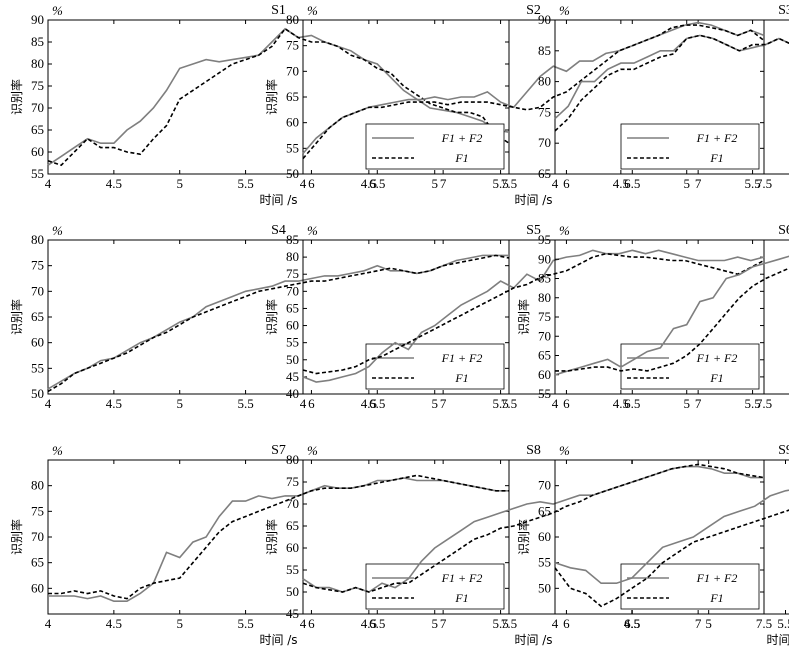 This screenshot has height=655, width=789. What do you see at coordinates (377, 623) in the screenshot?
I see `x-tick-label: 6.5` at bounding box center [377, 623].